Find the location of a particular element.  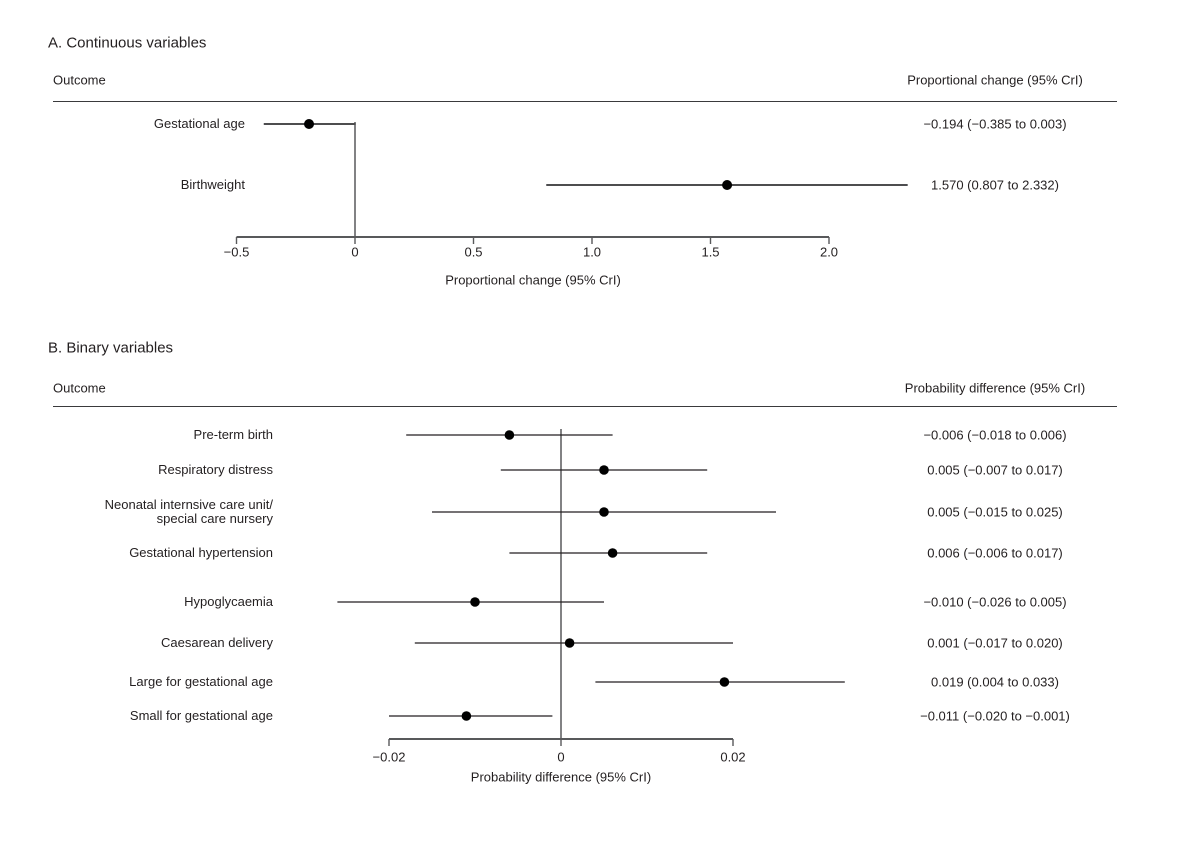

outcome-label: Hypoglycaemia is located at coordinates (228, 601).